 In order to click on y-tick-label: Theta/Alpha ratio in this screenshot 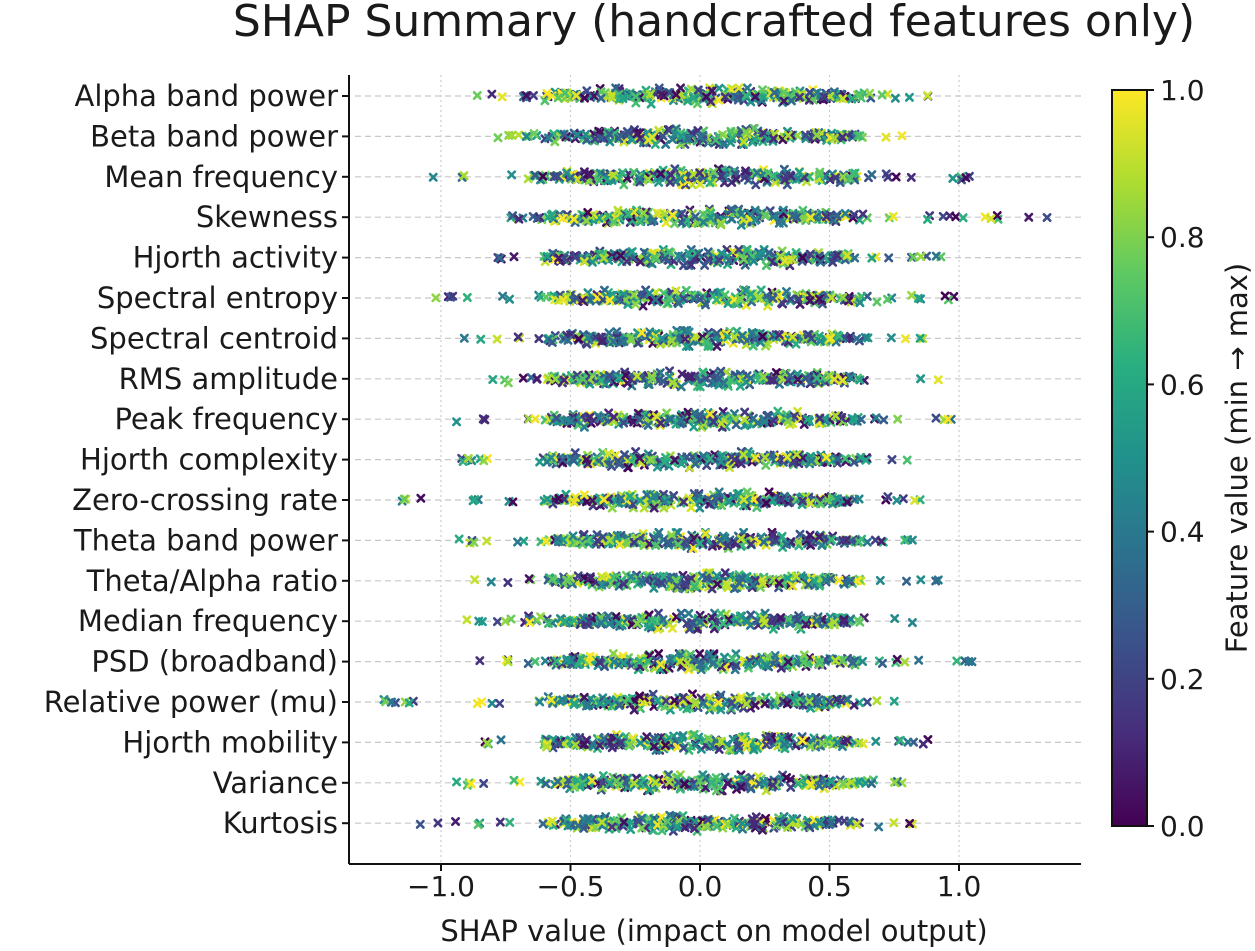, I will do `click(212, 581)`.